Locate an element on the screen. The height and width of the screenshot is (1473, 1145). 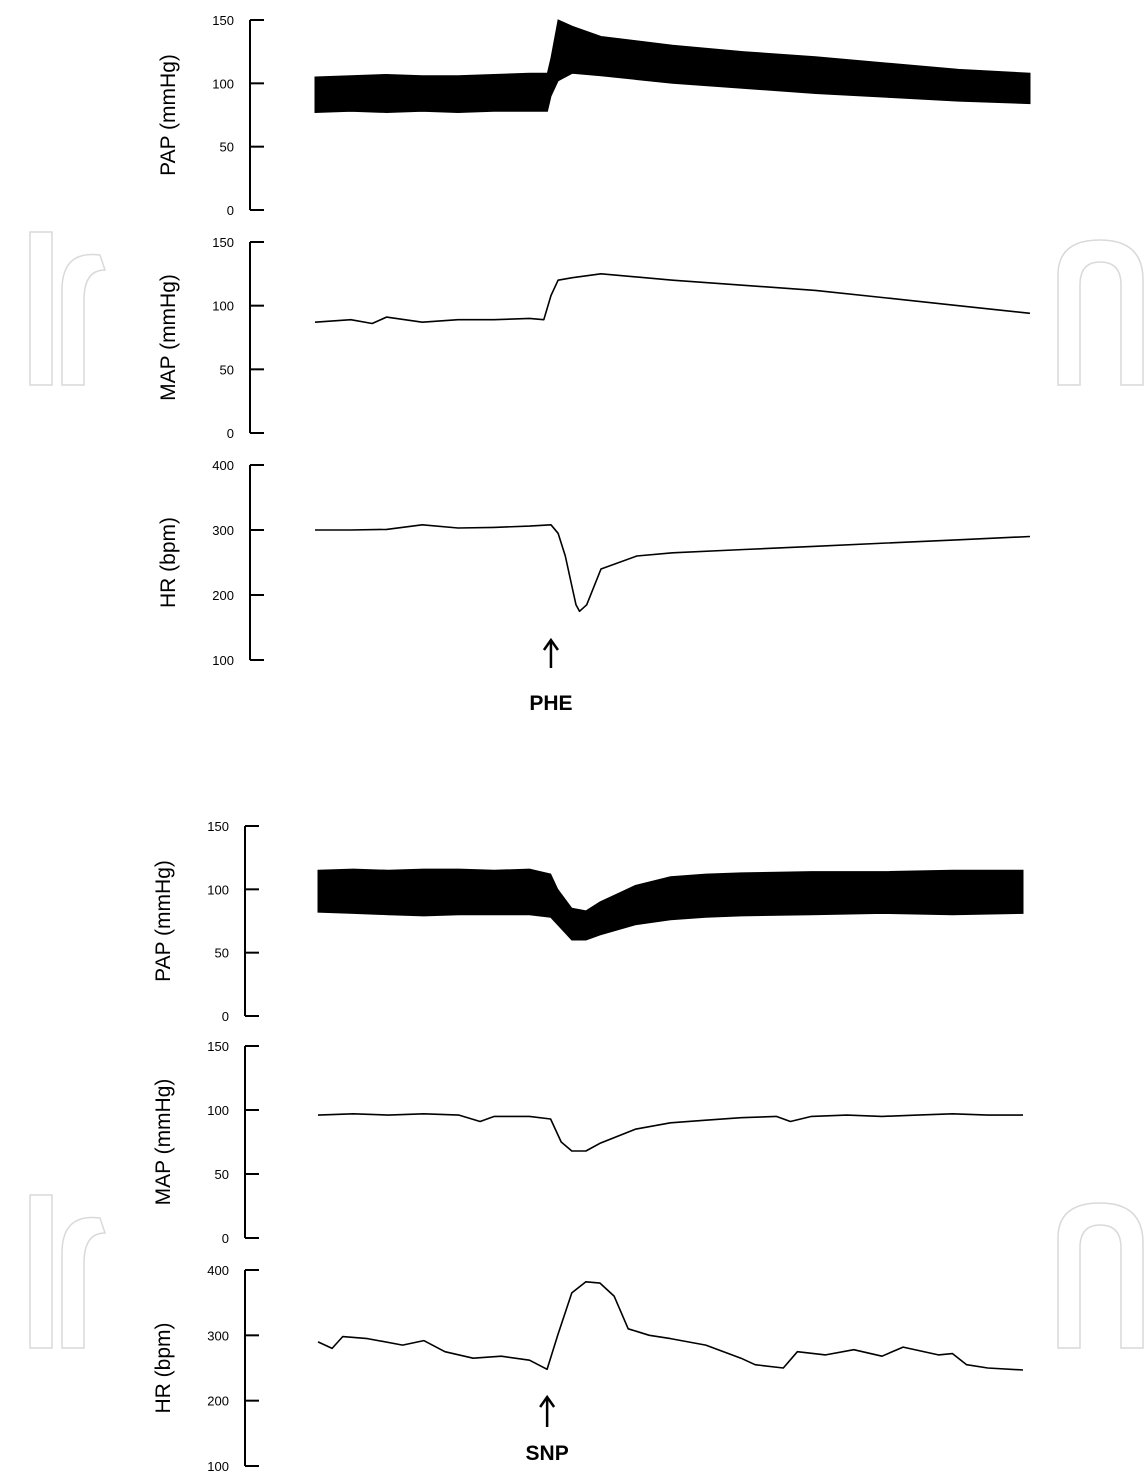
injection-marker: SNP is located at coordinates (547, 1429).